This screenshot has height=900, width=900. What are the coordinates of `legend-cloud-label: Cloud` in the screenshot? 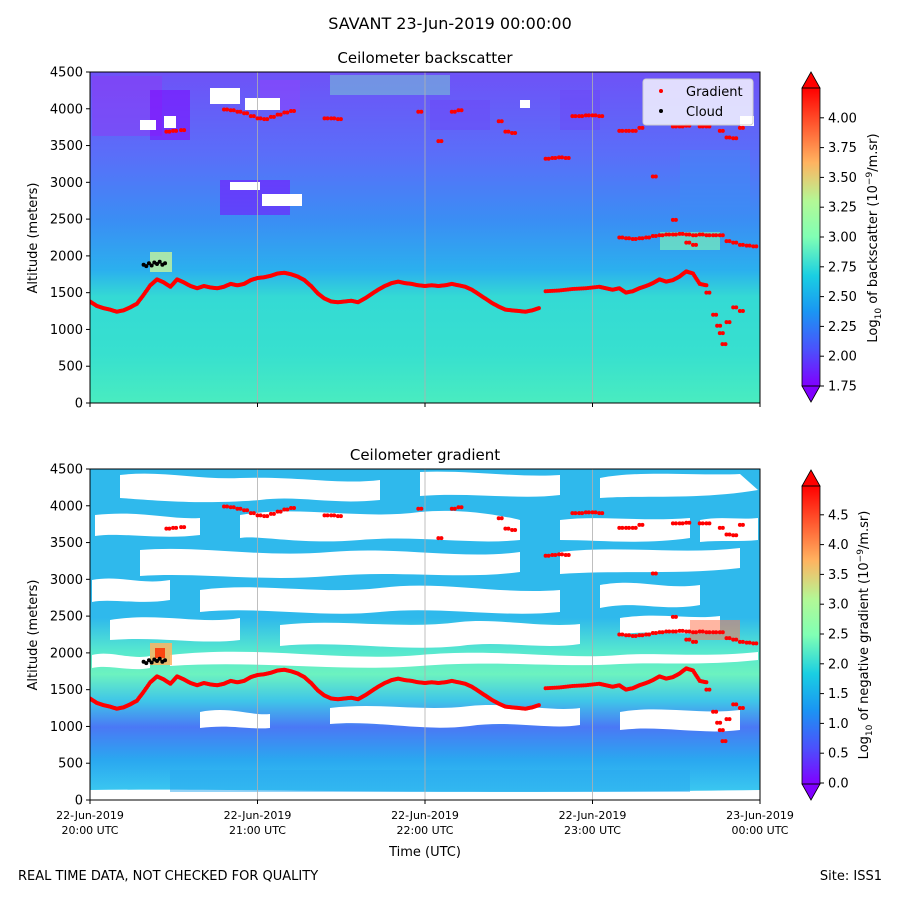 It's located at (704, 112).